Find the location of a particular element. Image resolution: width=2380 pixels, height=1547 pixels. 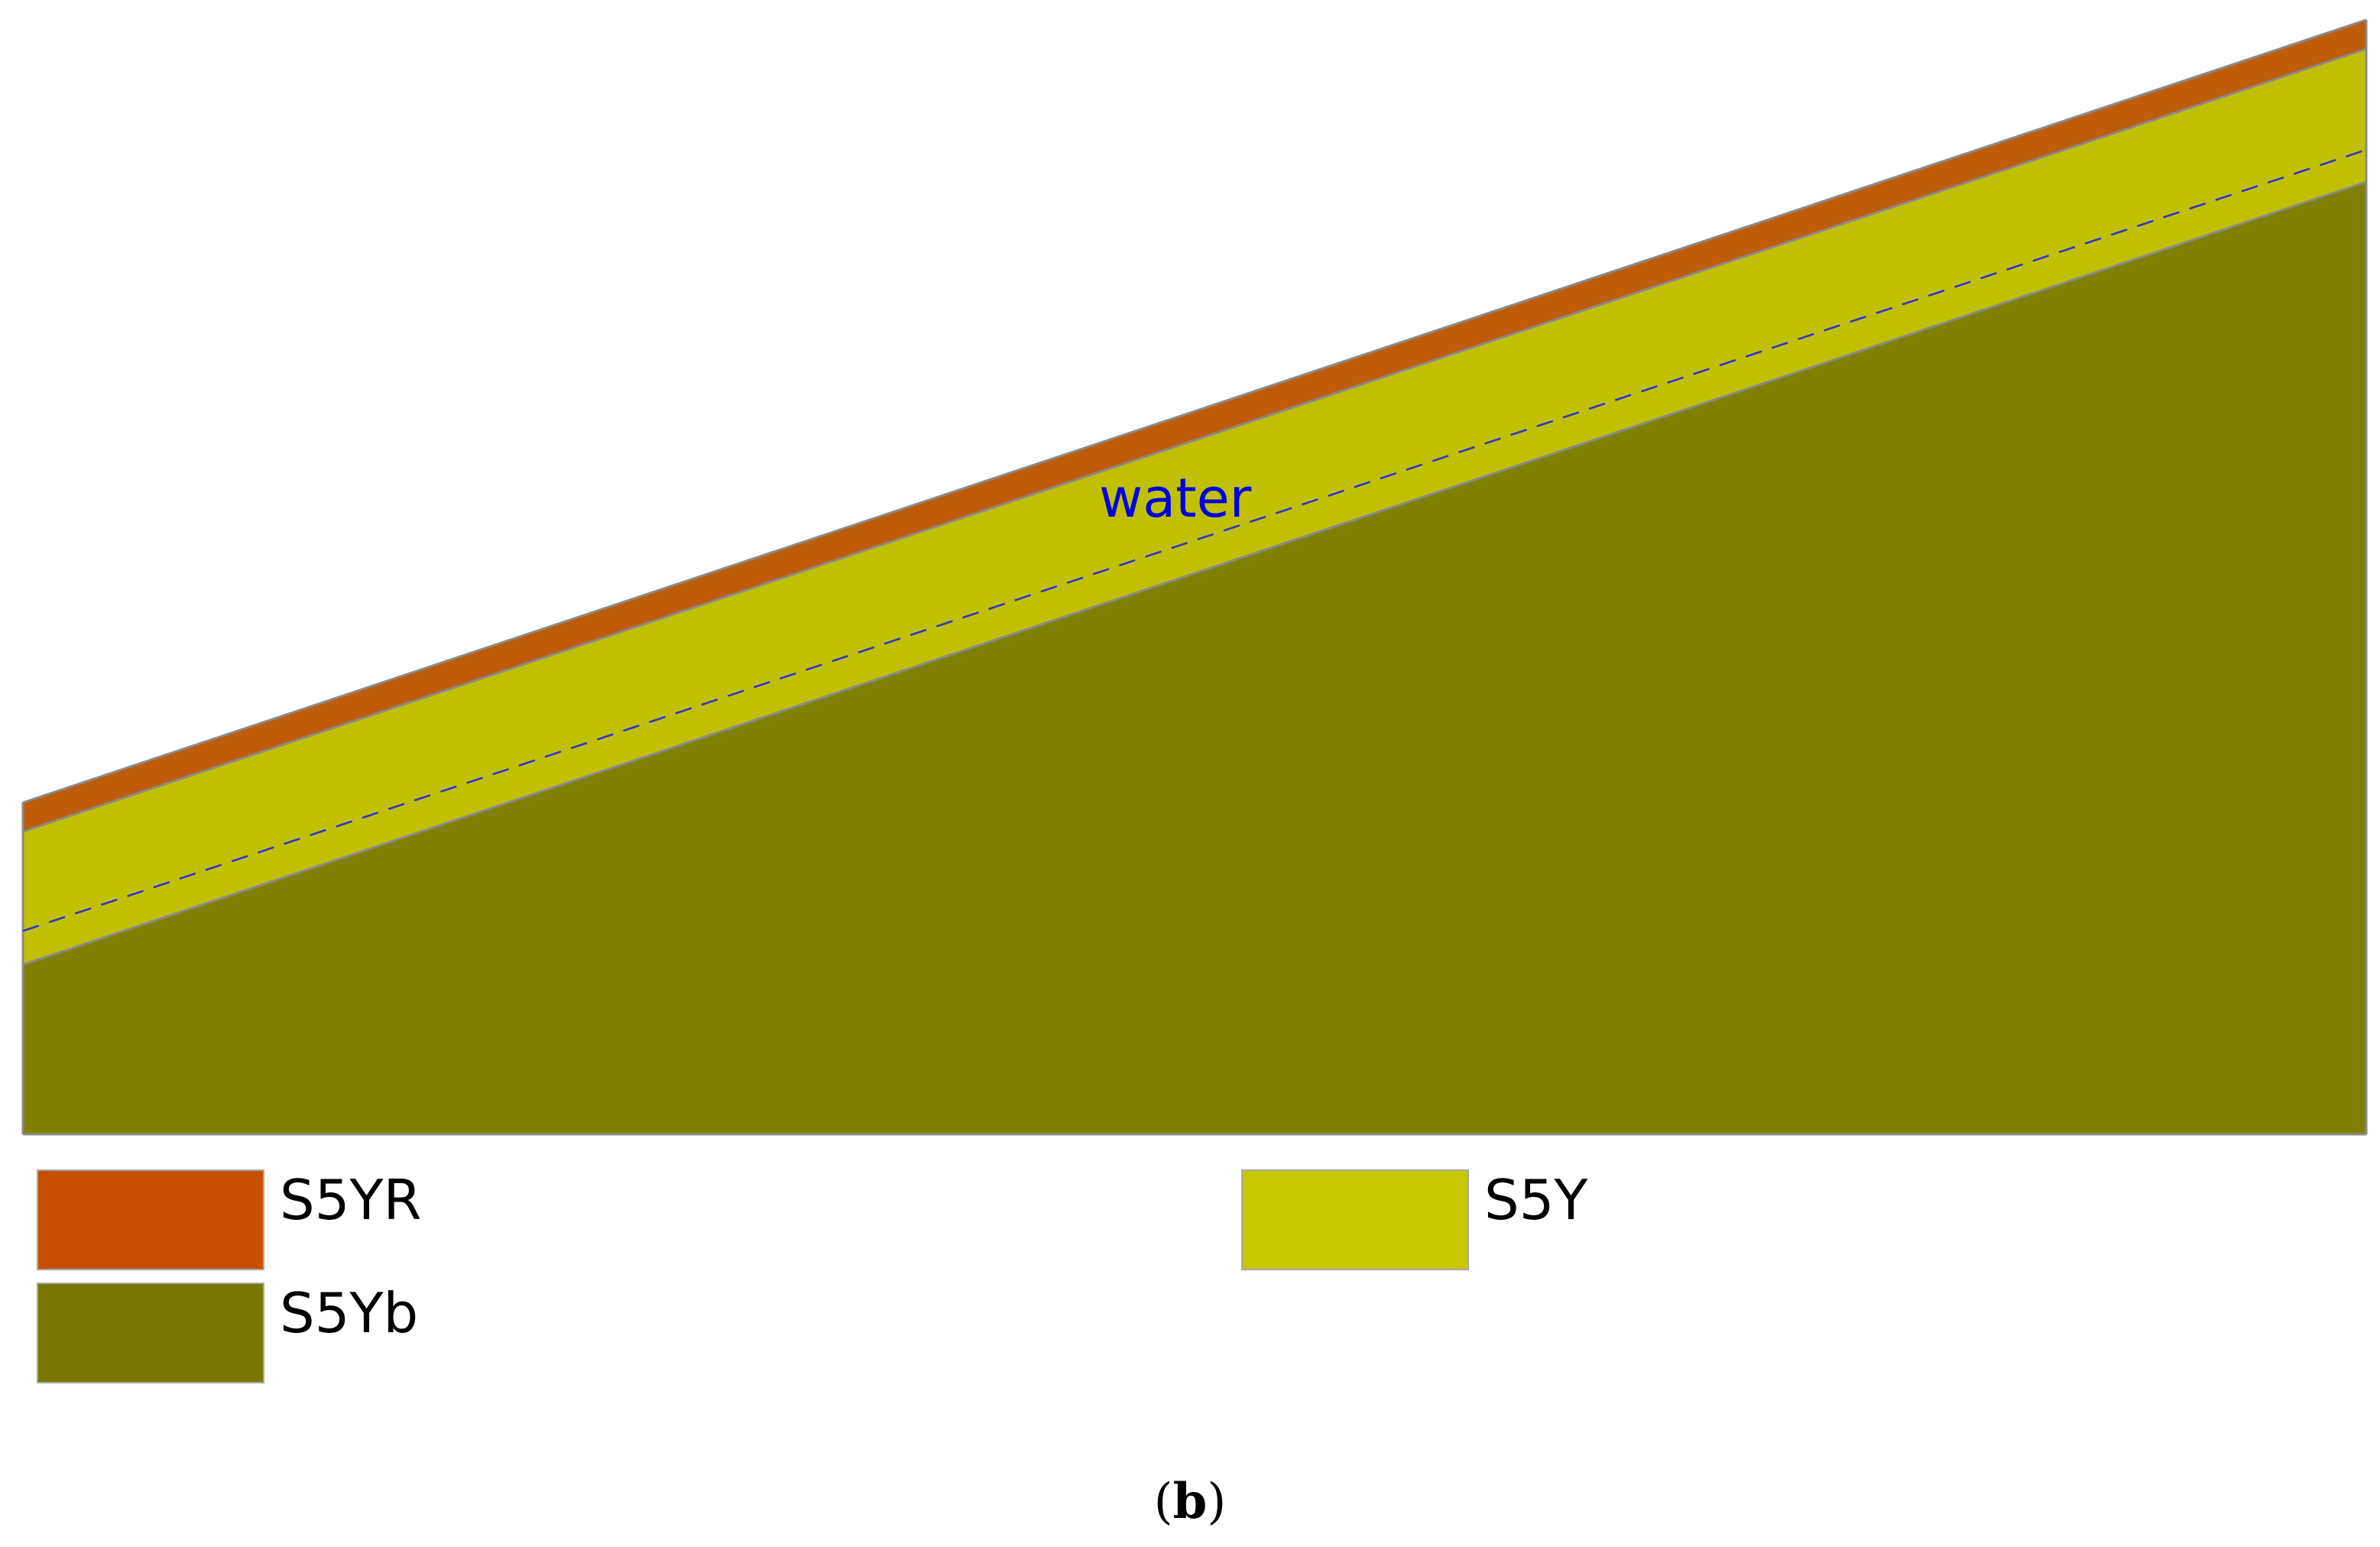

water-label: water is located at coordinates (1175, 498).